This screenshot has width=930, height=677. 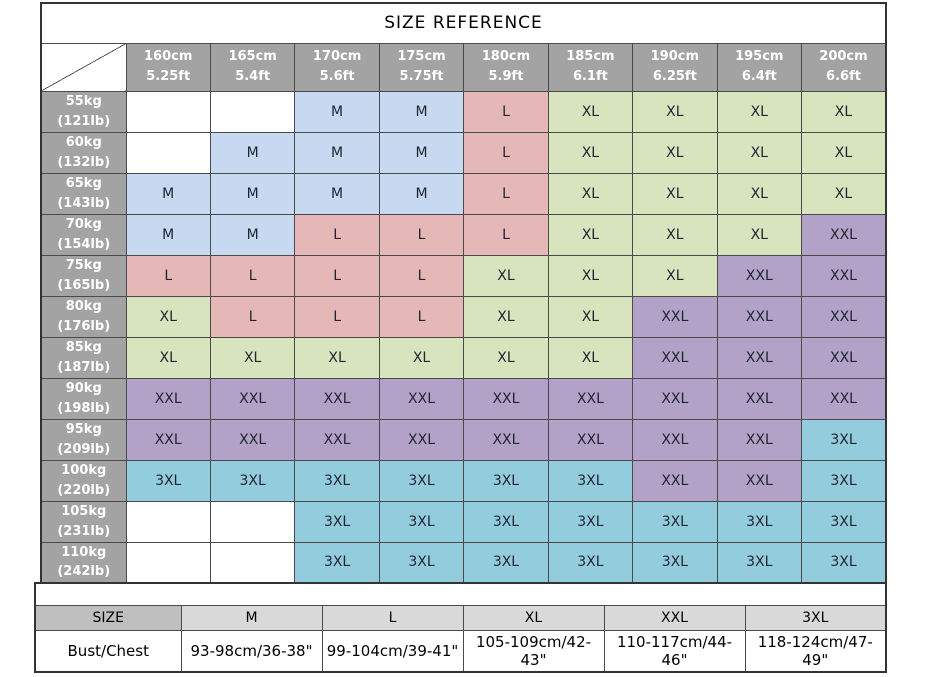 What do you see at coordinates (83, 193) in the screenshot?
I see `weight-header-65kg: 65kg (143lb)` at bounding box center [83, 193].